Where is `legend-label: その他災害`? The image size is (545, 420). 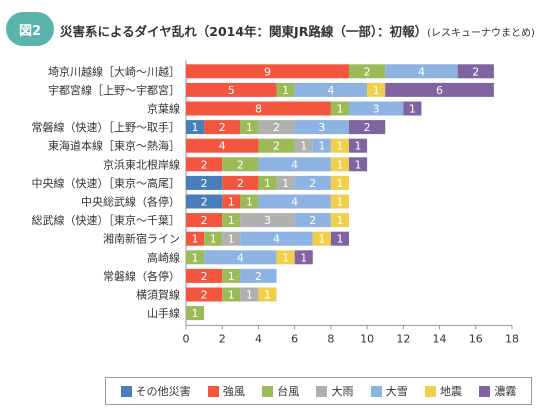 legend-label: その他災害 is located at coordinates (163, 391).